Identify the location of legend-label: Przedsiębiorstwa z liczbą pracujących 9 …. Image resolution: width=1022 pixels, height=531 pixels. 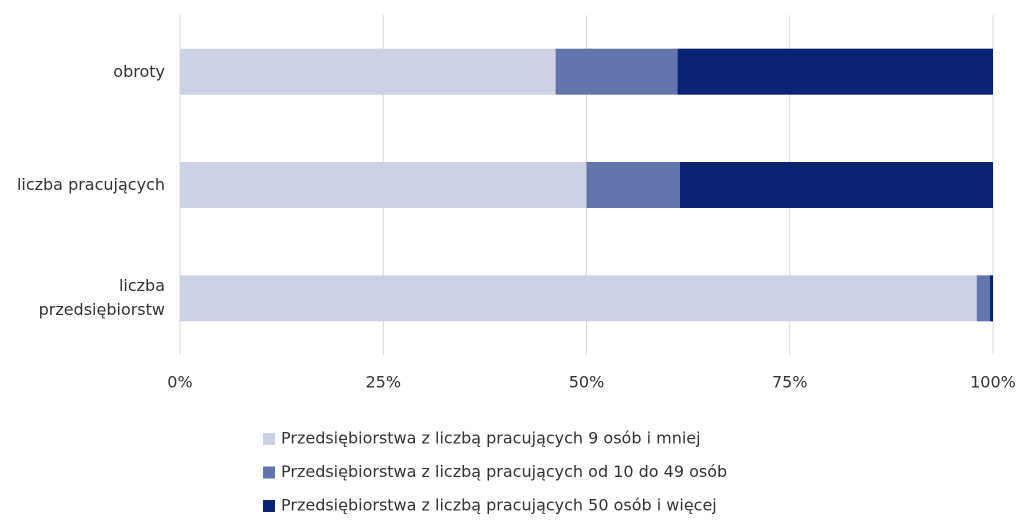
(491, 438).